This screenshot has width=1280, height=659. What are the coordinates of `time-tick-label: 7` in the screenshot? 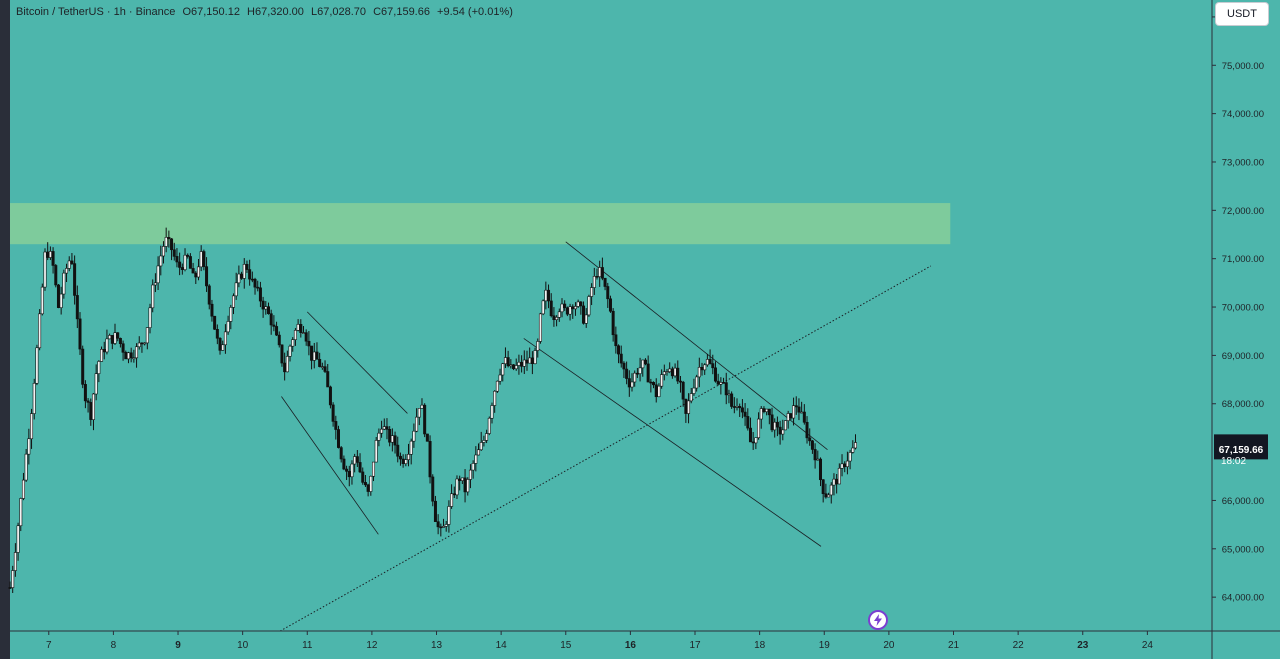 It's located at (49, 645).